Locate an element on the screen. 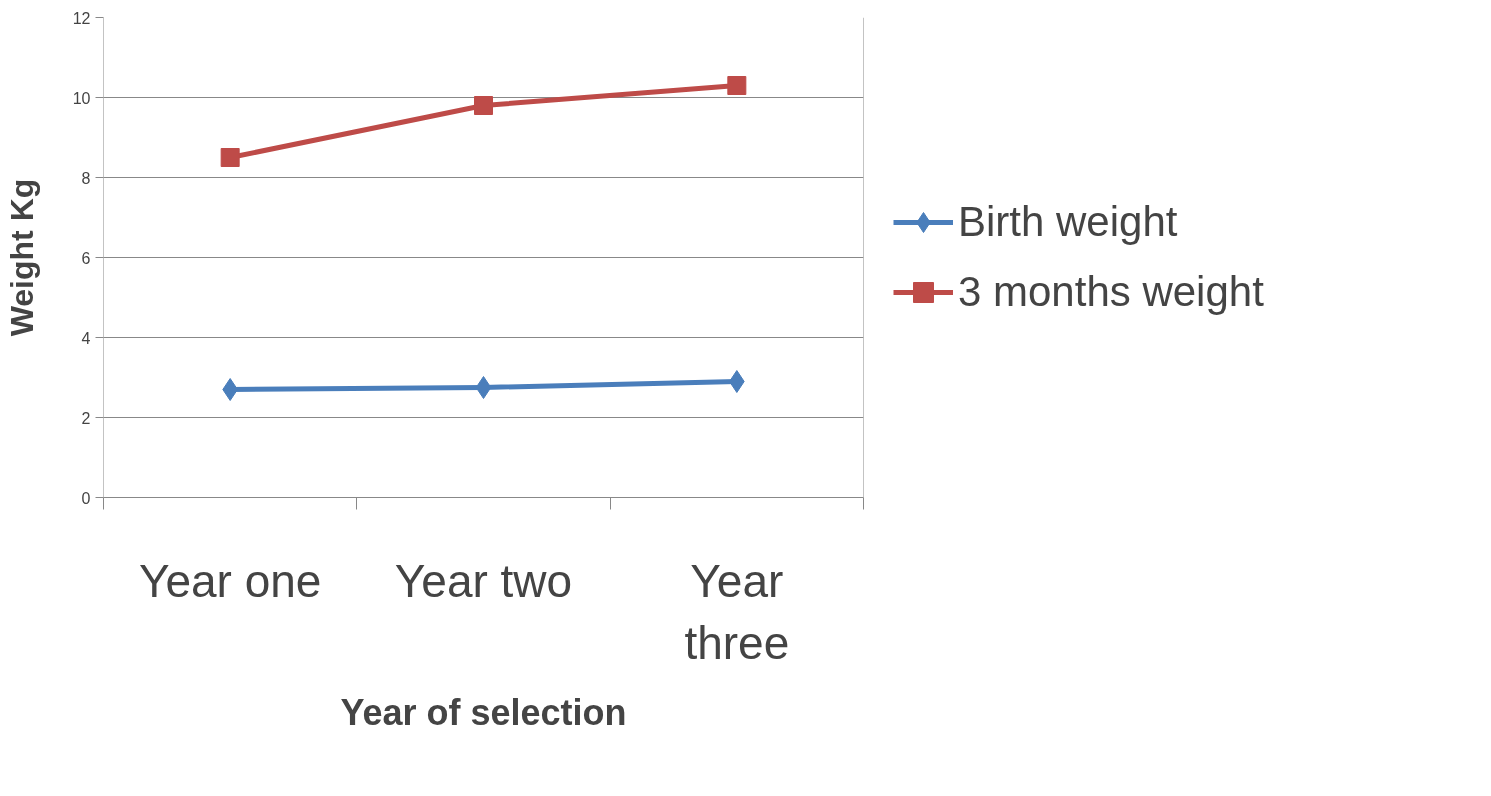 Image resolution: width=1491 pixels, height=796 pixels. x-tick-label: Year one is located at coordinates (230, 580).